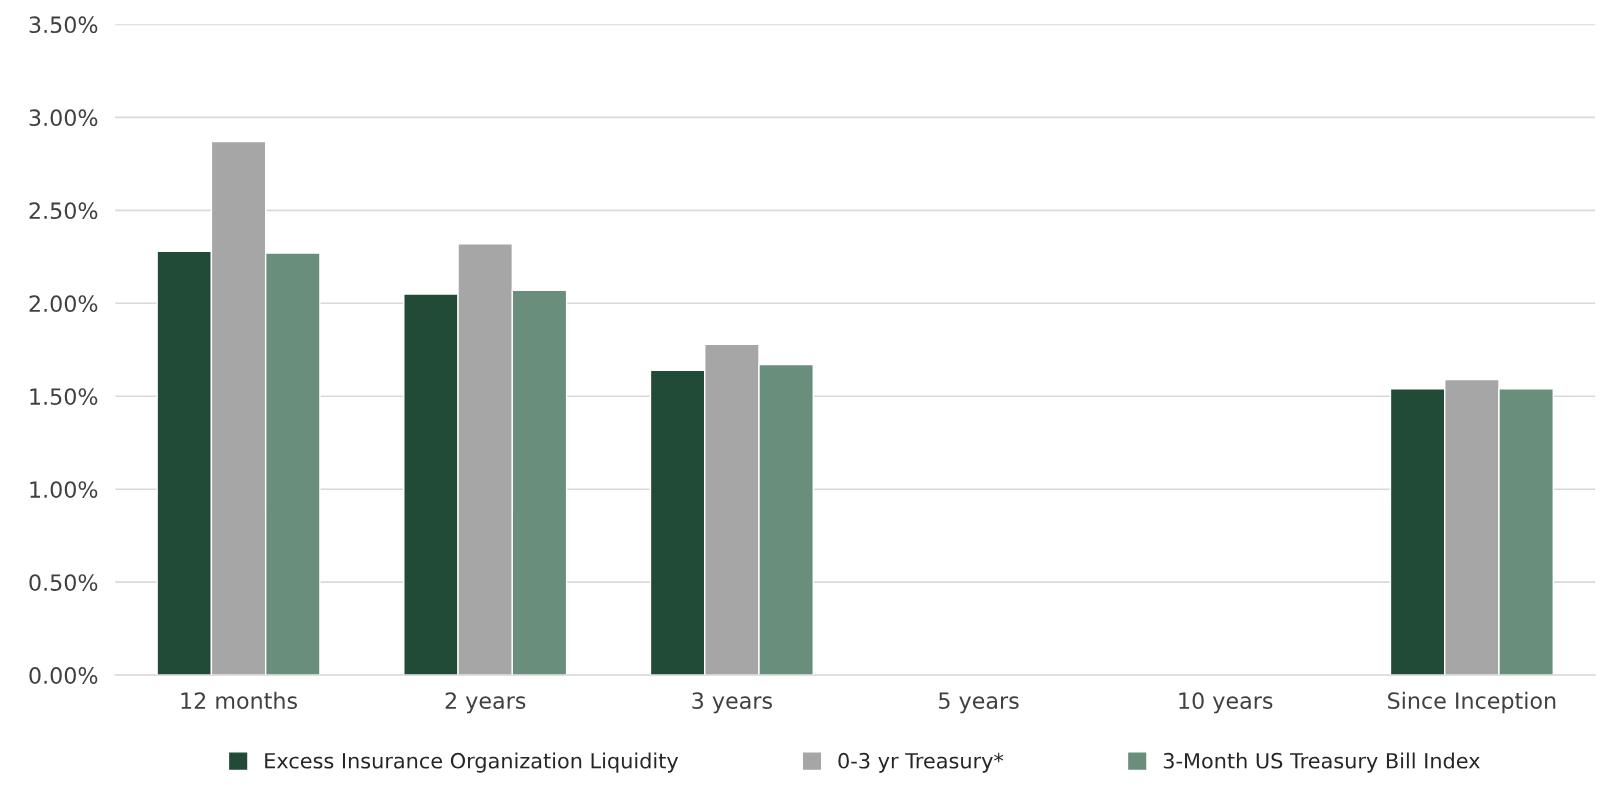 The height and width of the screenshot is (786, 1600). Describe the element at coordinates (64, 489) in the screenshot. I see `y-tick-label: 1.00%` at that location.